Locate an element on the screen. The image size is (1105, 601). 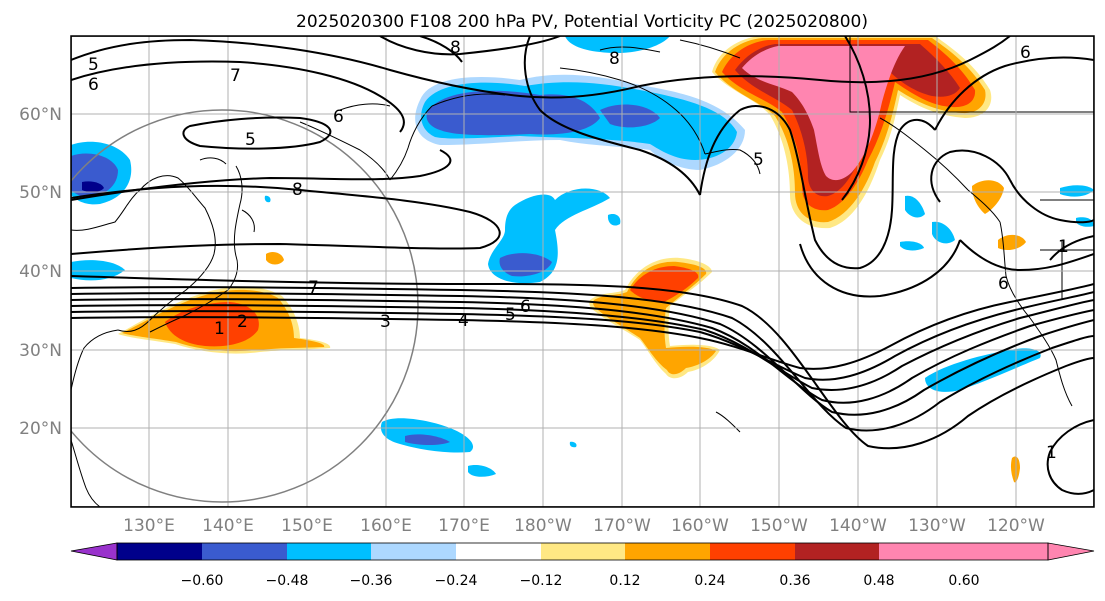
central-pacific-orange-area is located at coordinates (654, 318).